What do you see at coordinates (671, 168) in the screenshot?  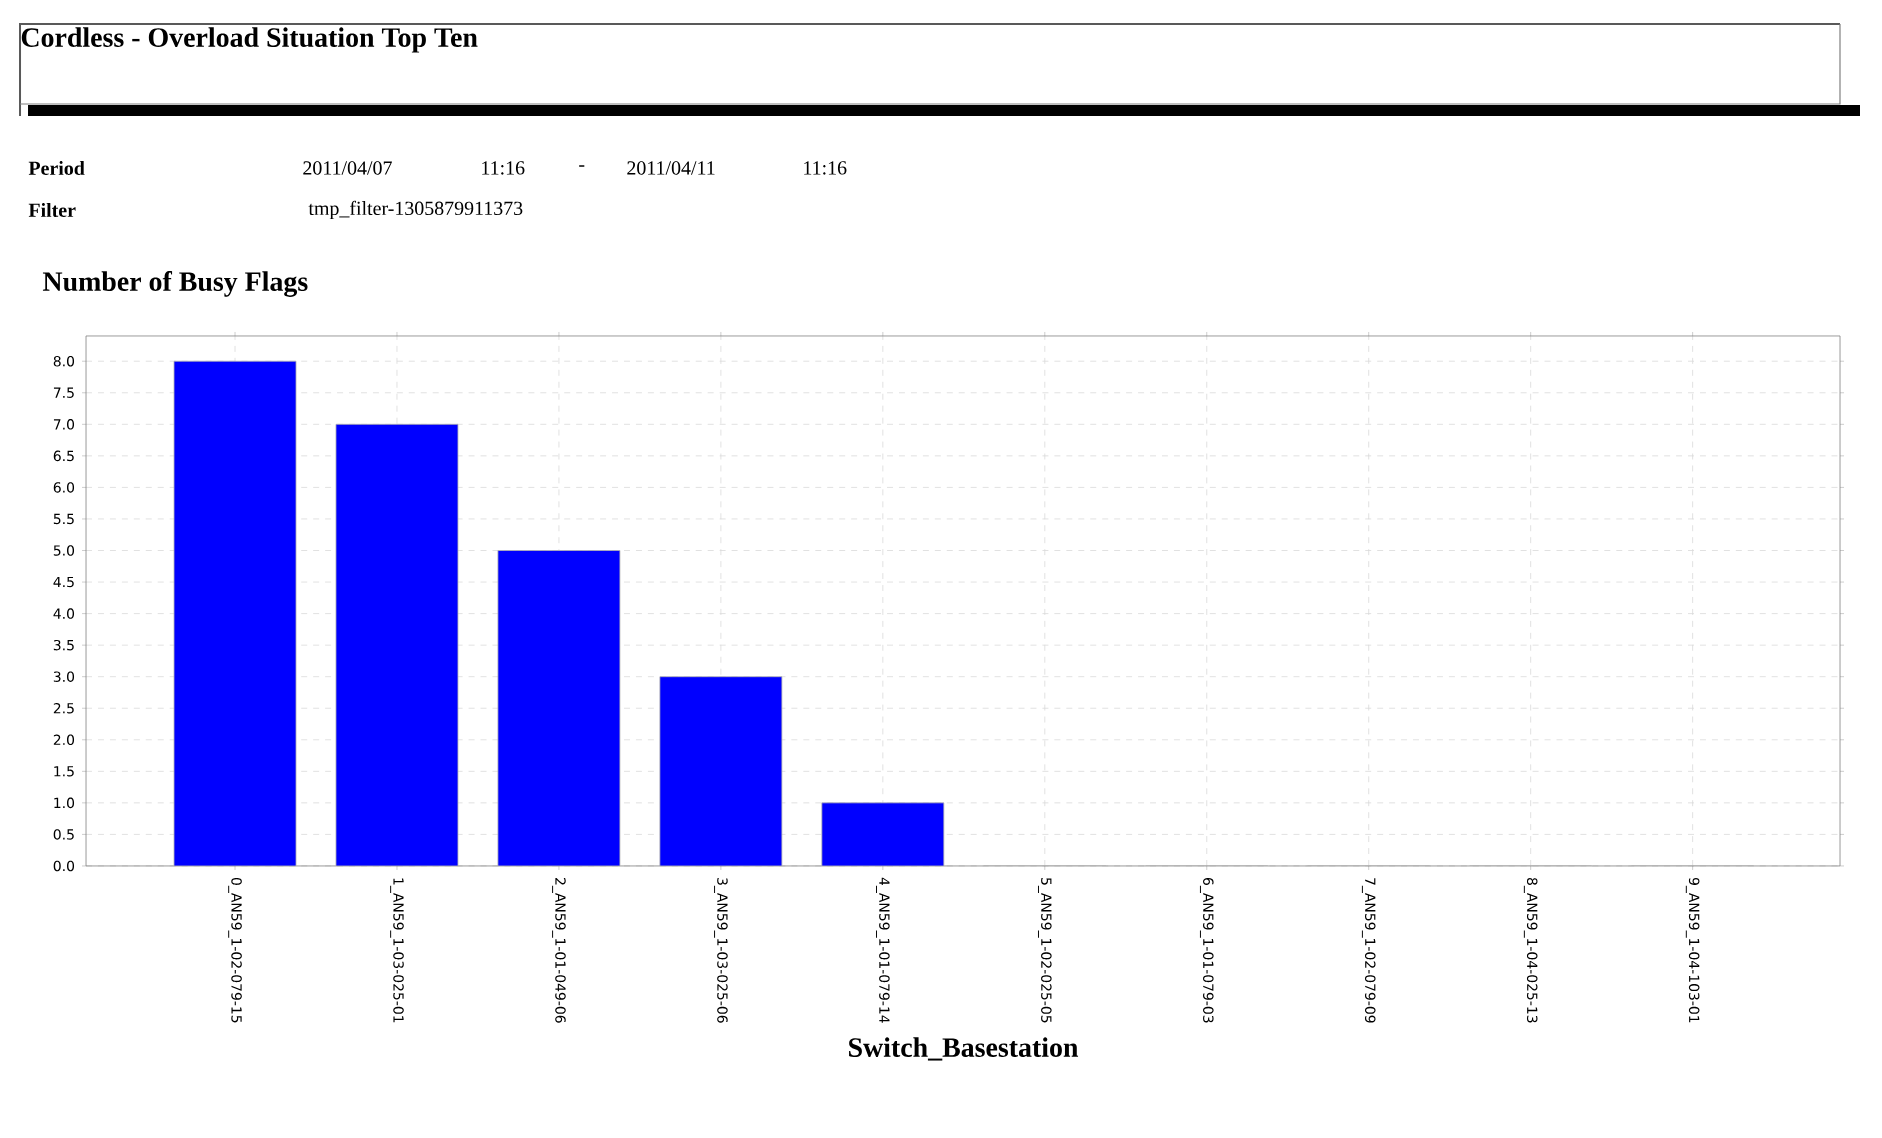 I see `text: 2011/04/11` at bounding box center [671, 168].